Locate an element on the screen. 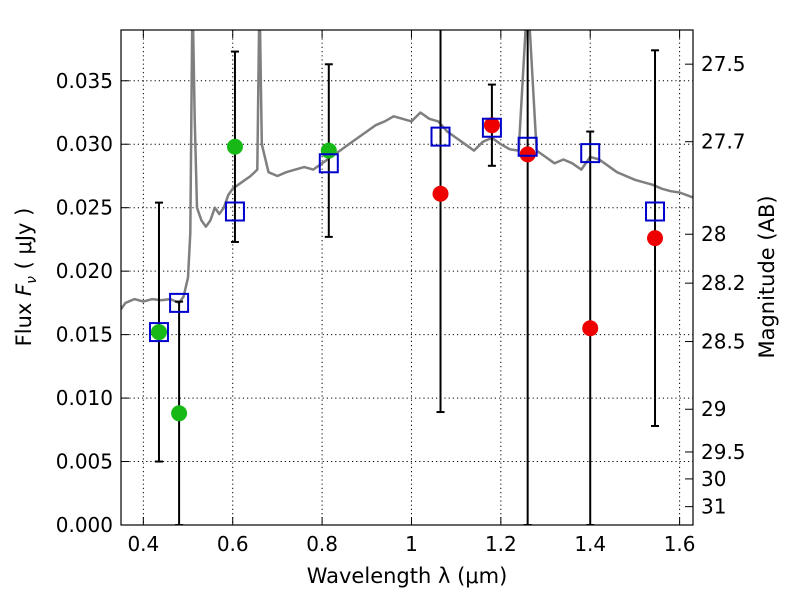 Image resolution: width=800 pixels, height=600 pixels. y-axis-label: Flux Fν ( μJy ) is located at coordinates (26, 277).